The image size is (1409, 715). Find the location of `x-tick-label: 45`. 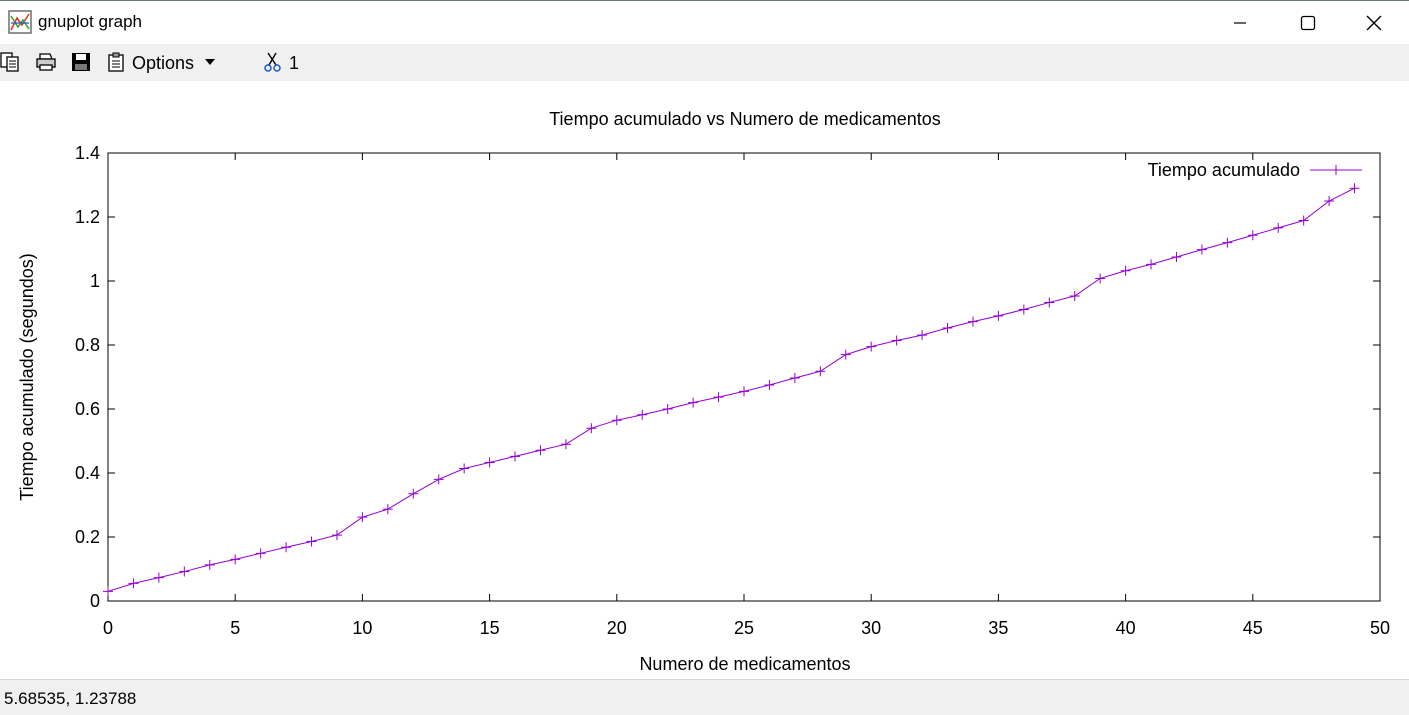

x-tick-label: 45 is located at coordinates (1253, 628).